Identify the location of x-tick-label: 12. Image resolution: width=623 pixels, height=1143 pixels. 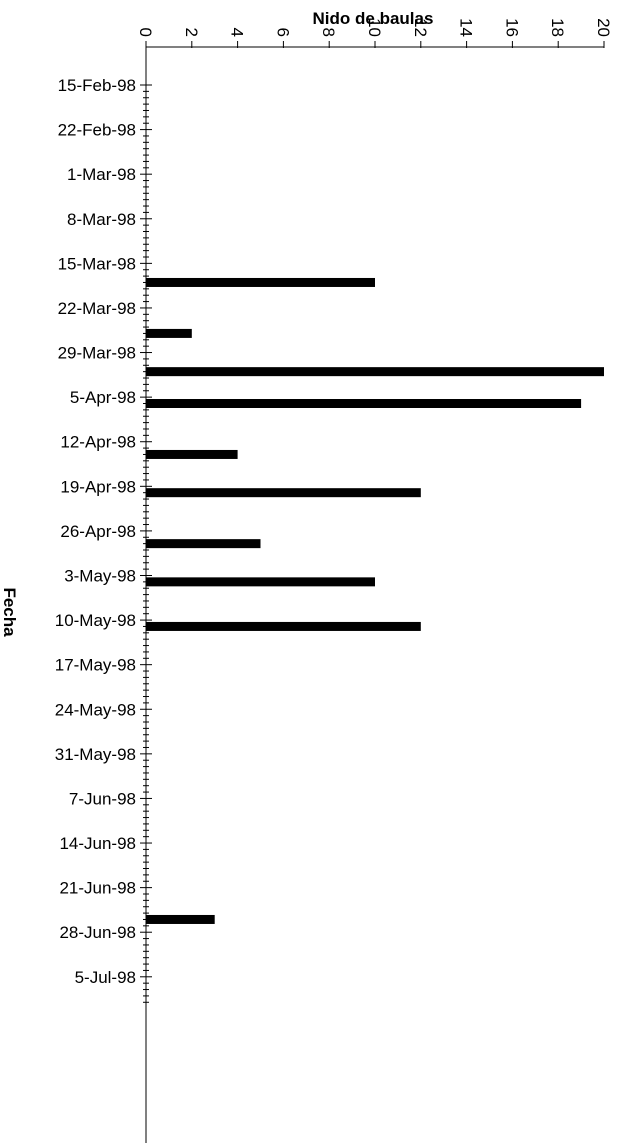
(420, 27).